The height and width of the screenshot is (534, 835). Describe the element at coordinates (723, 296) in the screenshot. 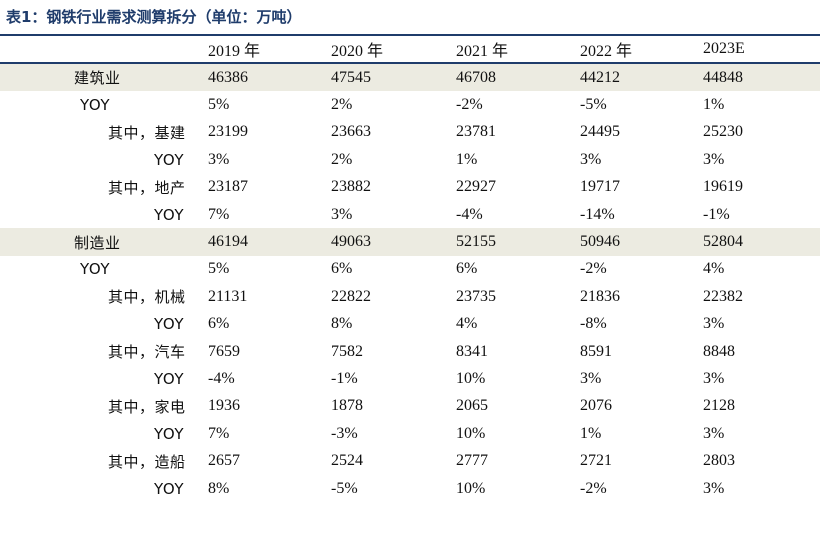

I see `table-cell: 22382` at that location.